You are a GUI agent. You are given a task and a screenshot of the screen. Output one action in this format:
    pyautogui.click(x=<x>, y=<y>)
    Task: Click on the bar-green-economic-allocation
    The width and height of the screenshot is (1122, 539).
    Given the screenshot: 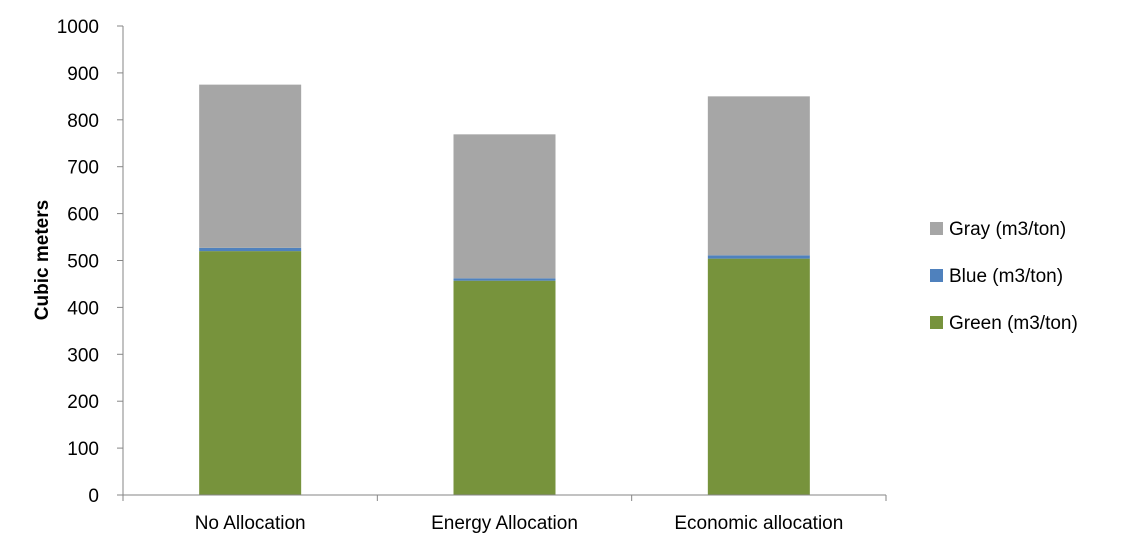 What is the action you would take?
    pyautogui.click(x=758, y=376)
    